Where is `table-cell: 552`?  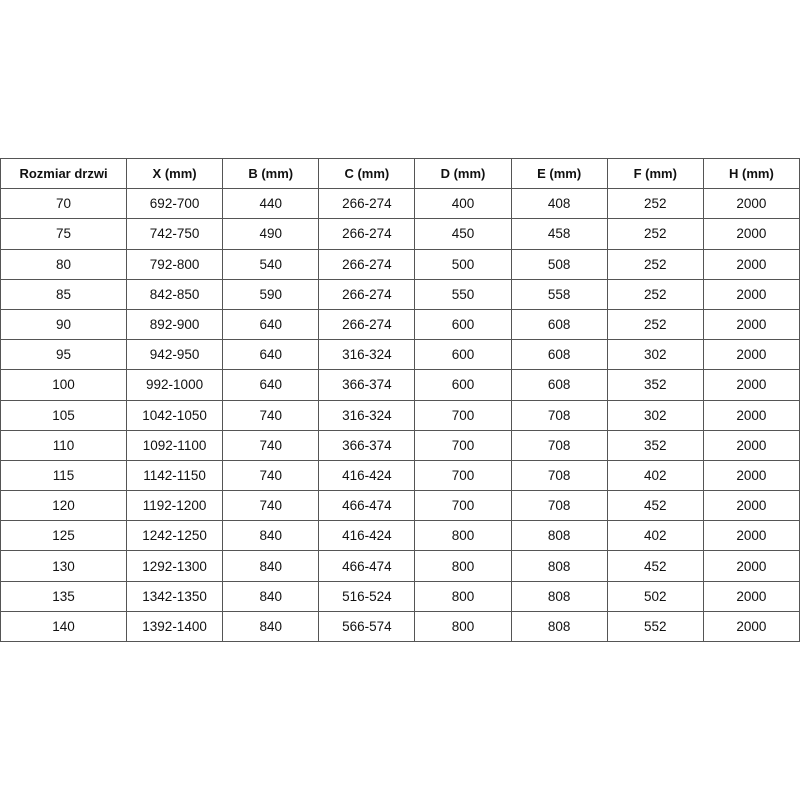
table-cell: 552 is located at coordinates (655, 626).